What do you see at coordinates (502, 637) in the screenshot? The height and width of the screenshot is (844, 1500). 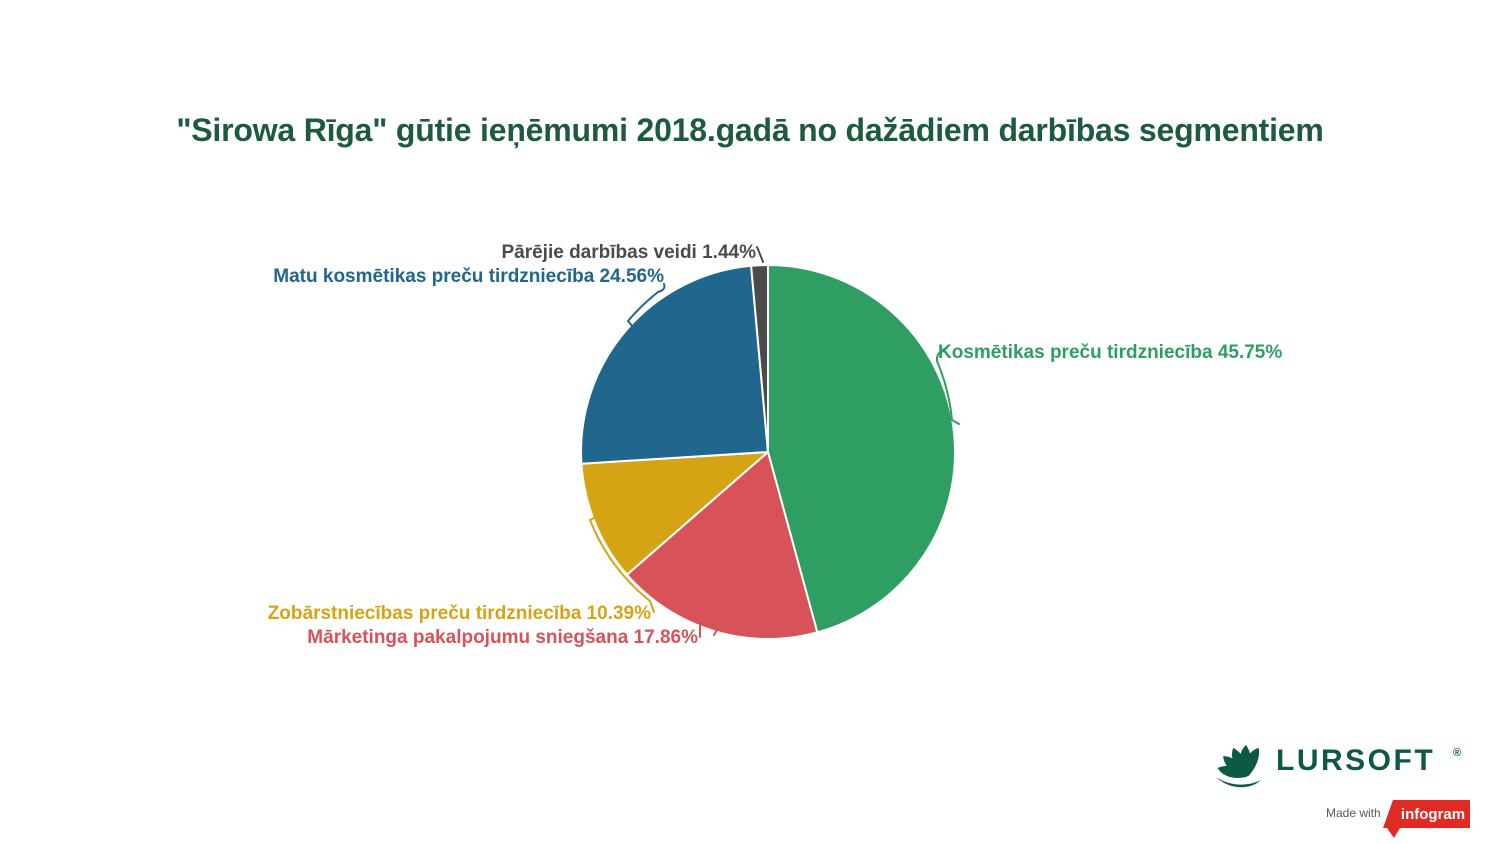 I see `slice-label-marketinga: Mārketinga pakalpojumu sniegšana 17.86%` at bounding box center [502, 637].